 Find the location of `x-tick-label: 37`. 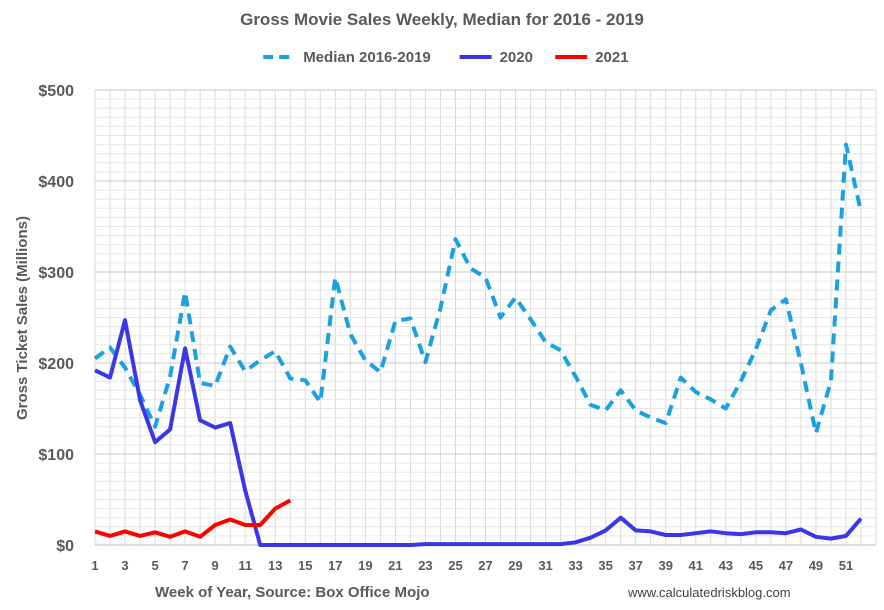

x-tick-label: 37 is located at coordinates (635, 565).